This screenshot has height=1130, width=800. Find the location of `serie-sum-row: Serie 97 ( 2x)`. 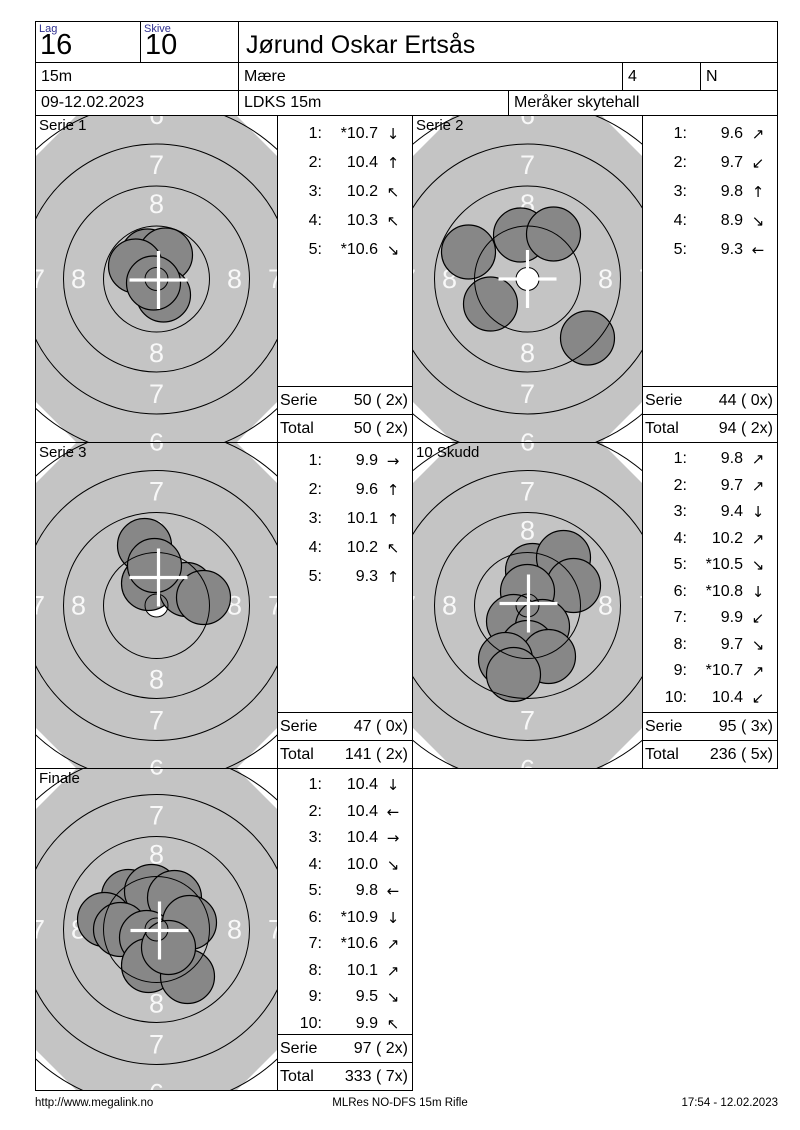

serie-sum-row: Serie 97 ( 2x) is located at coordinates (345, 1048).